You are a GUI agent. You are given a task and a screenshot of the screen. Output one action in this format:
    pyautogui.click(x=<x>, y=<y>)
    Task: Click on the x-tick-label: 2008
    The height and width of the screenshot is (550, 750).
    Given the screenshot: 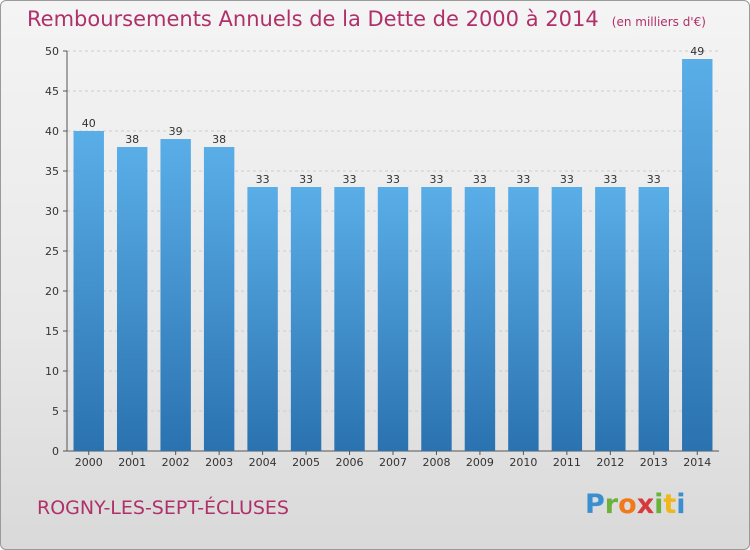 What is the action you would take?
    pyautogui.click(x=436, y=462)
    